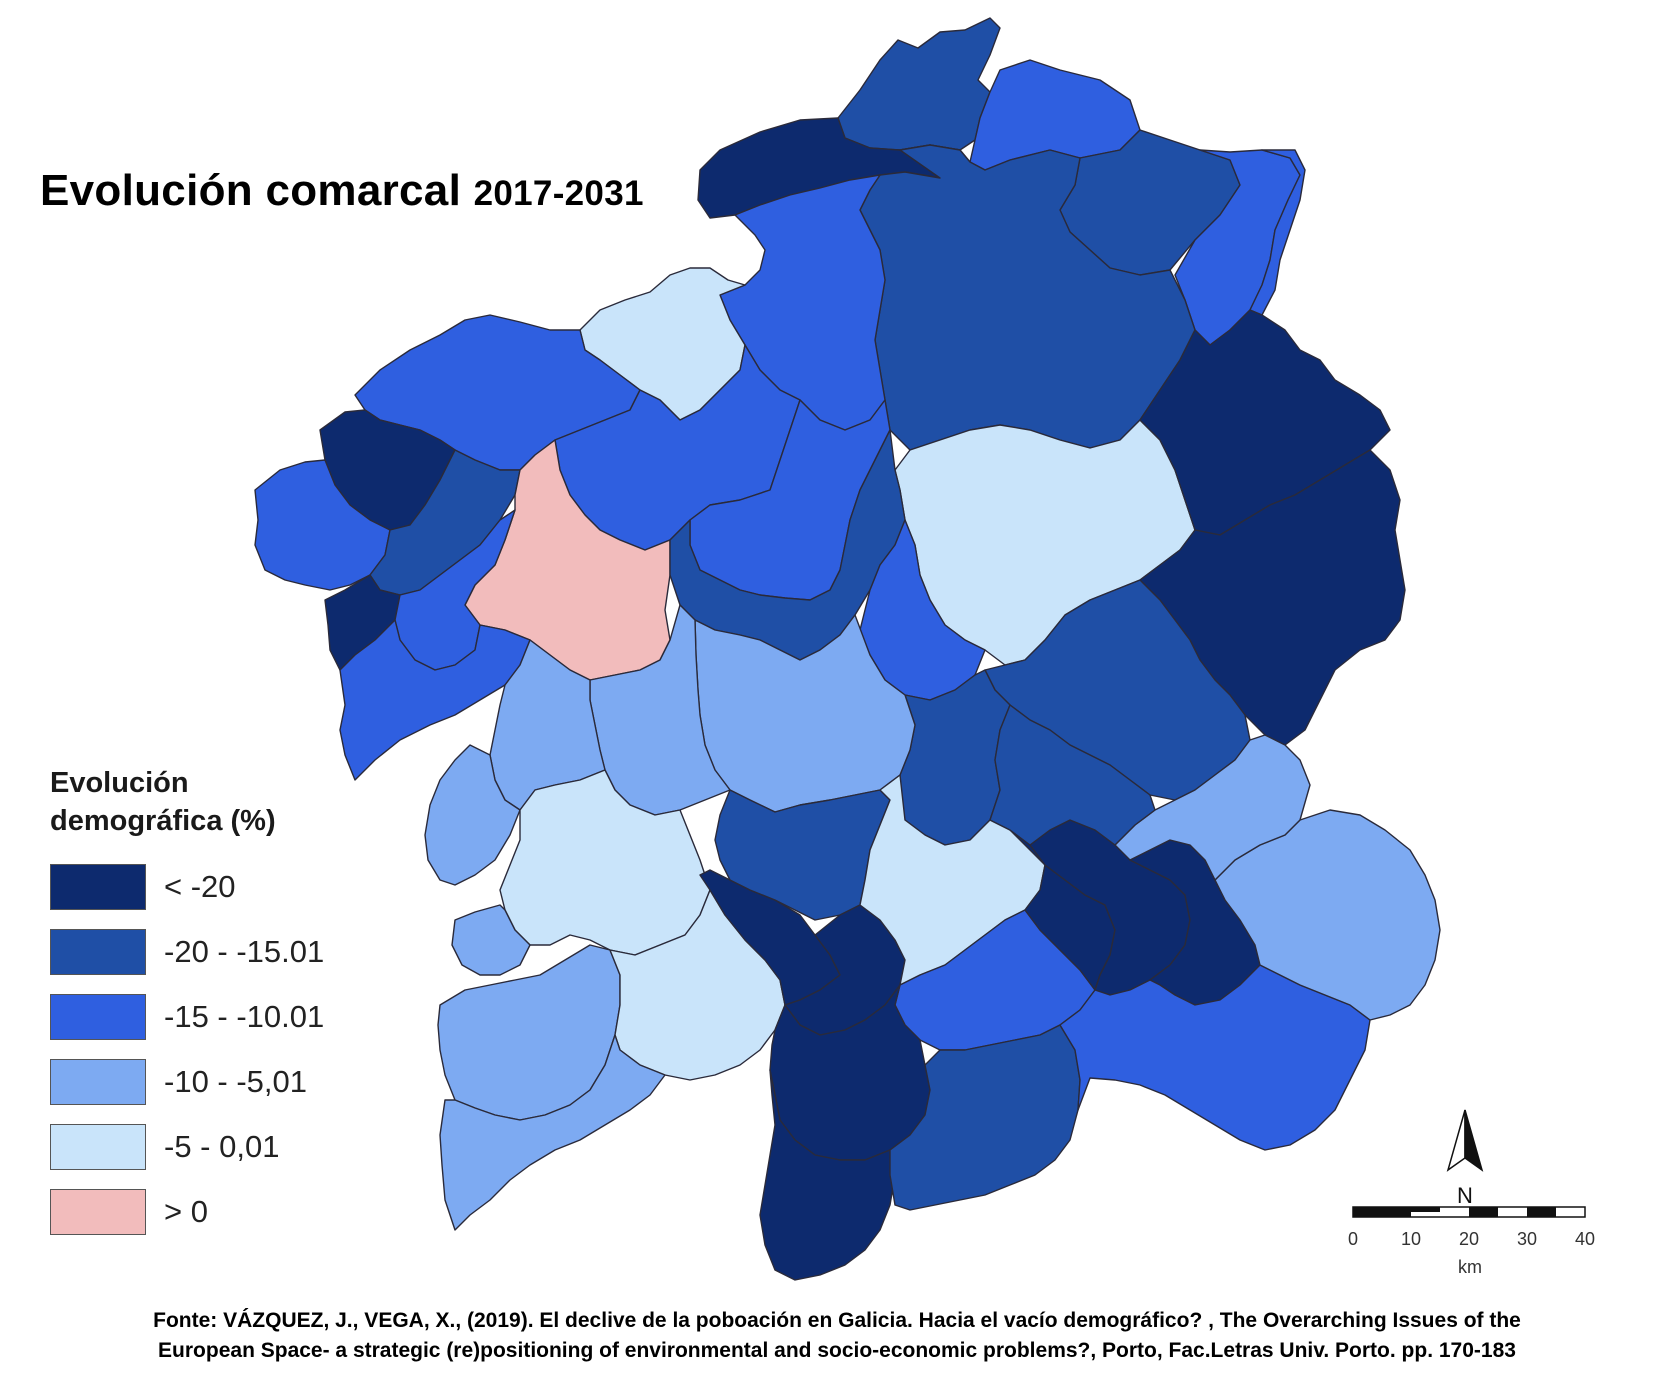 The image size is (1674, 1380). Describe the element at coordinates (251, 190) in the screenshot. I see `title-main: Evolución comarcal` at that location.